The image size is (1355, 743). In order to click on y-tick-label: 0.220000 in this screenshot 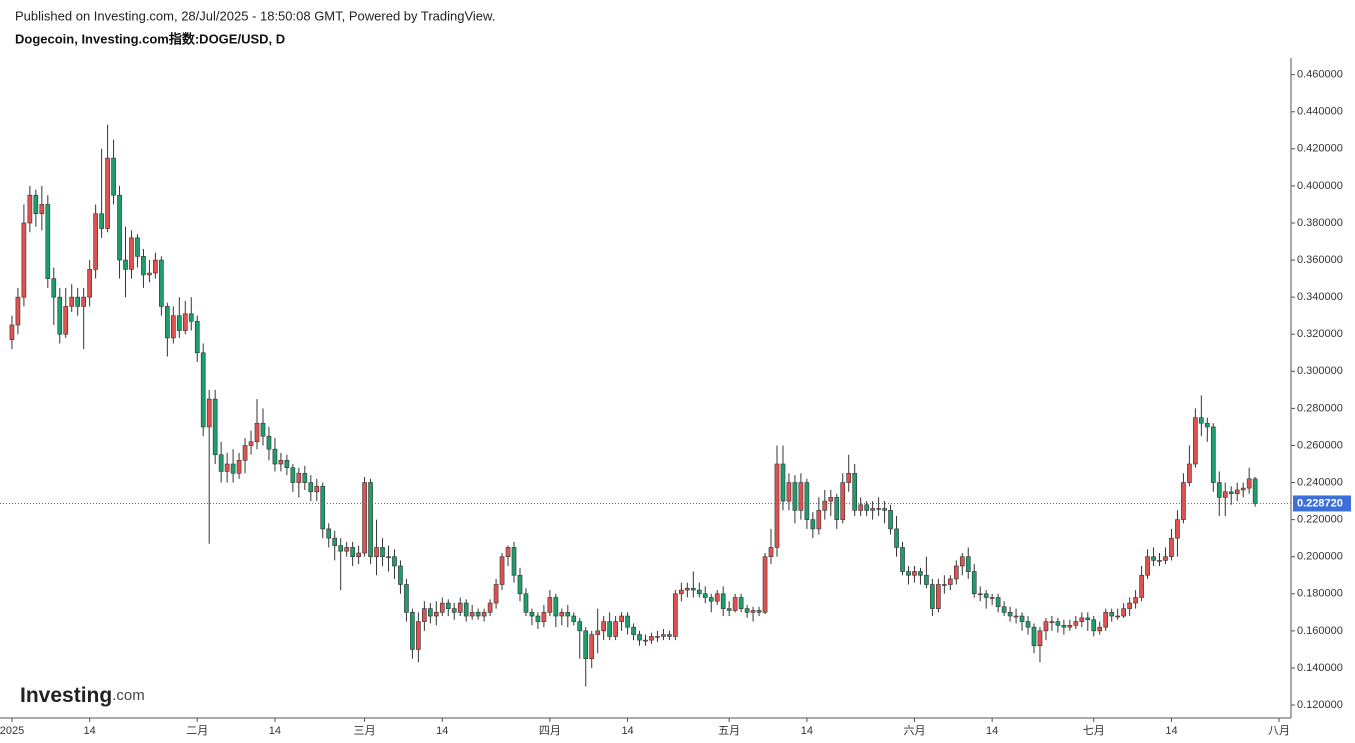, I will do `click(1320, 520)`.